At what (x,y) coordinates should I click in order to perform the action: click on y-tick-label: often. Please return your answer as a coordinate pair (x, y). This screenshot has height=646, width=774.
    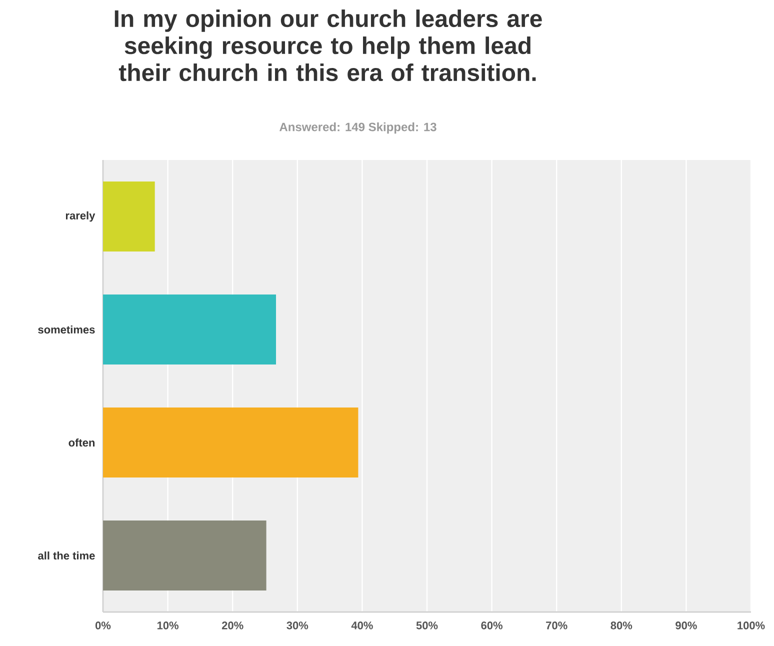
    Looking at the image, I should click on (81, 442).